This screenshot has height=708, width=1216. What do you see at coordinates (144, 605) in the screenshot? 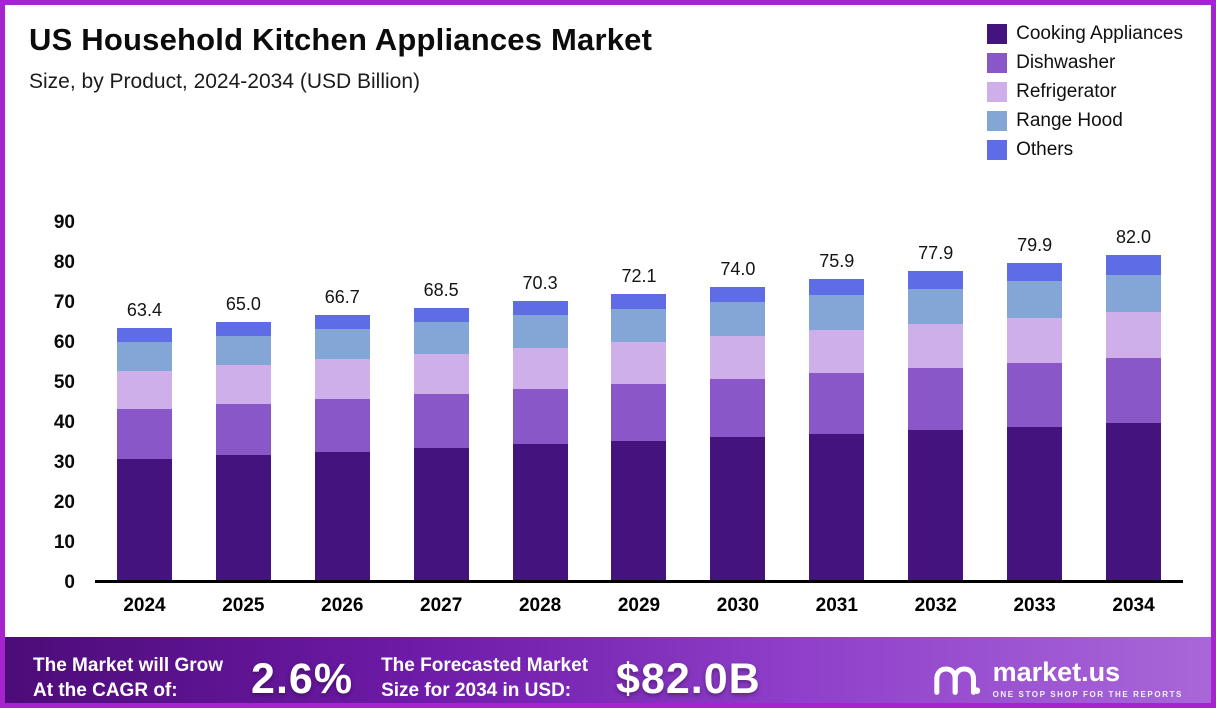
I see `x-axis-label: 2024` at bounding box center [144, 605].